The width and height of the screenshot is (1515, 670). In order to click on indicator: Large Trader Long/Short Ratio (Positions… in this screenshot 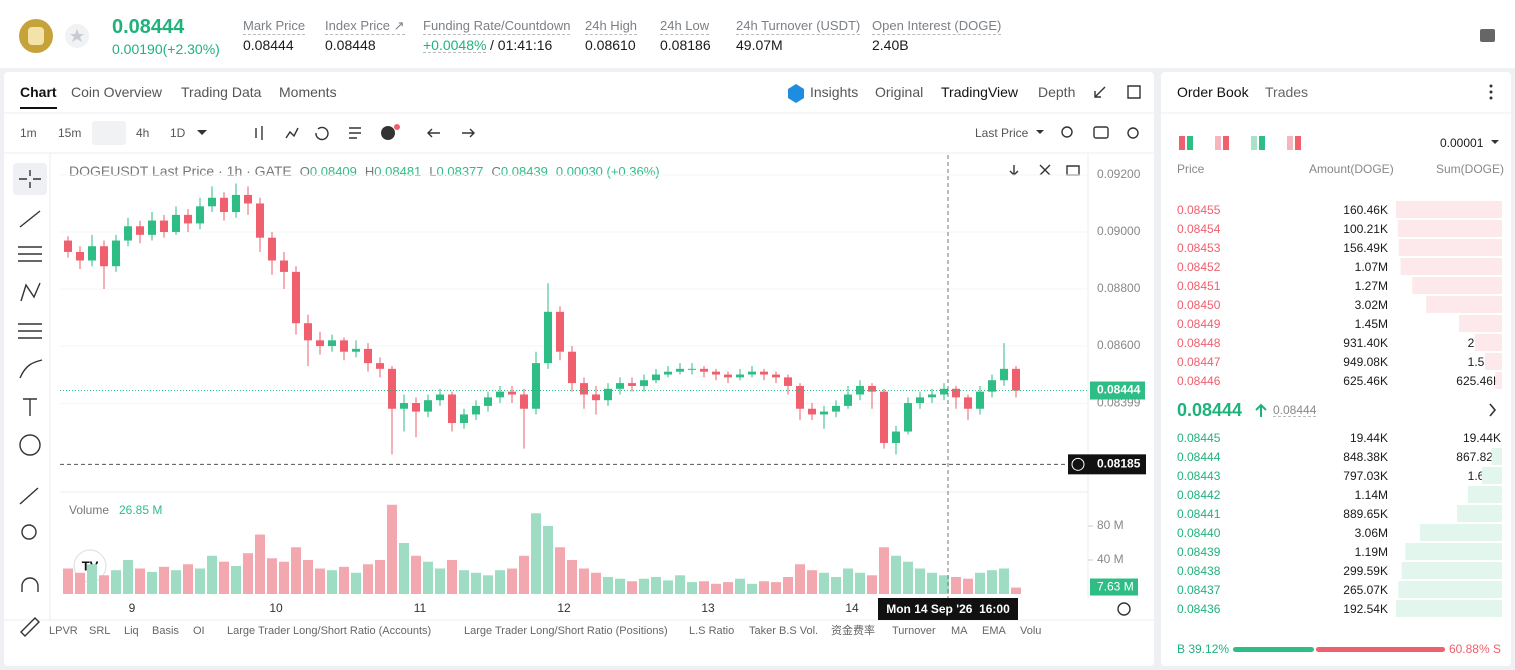, I will do `click(566, 631)`.